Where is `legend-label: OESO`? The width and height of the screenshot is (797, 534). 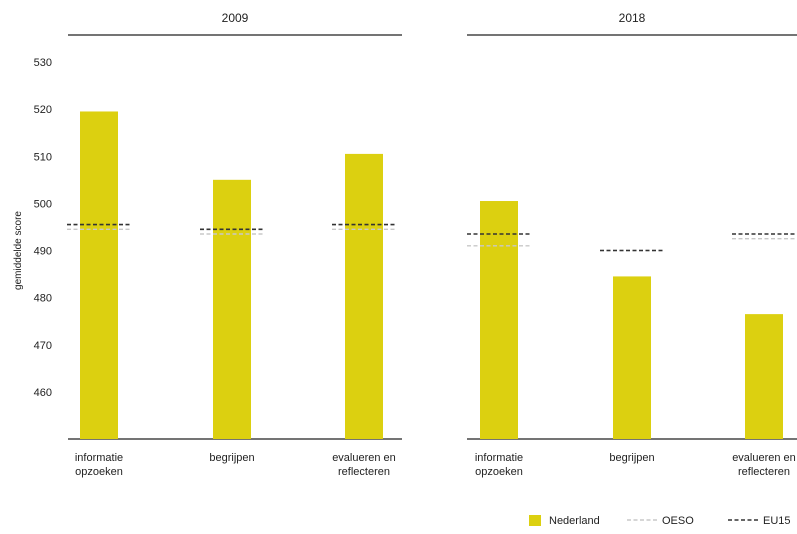 legend-label: OESO is located at coordinates (678, 521).